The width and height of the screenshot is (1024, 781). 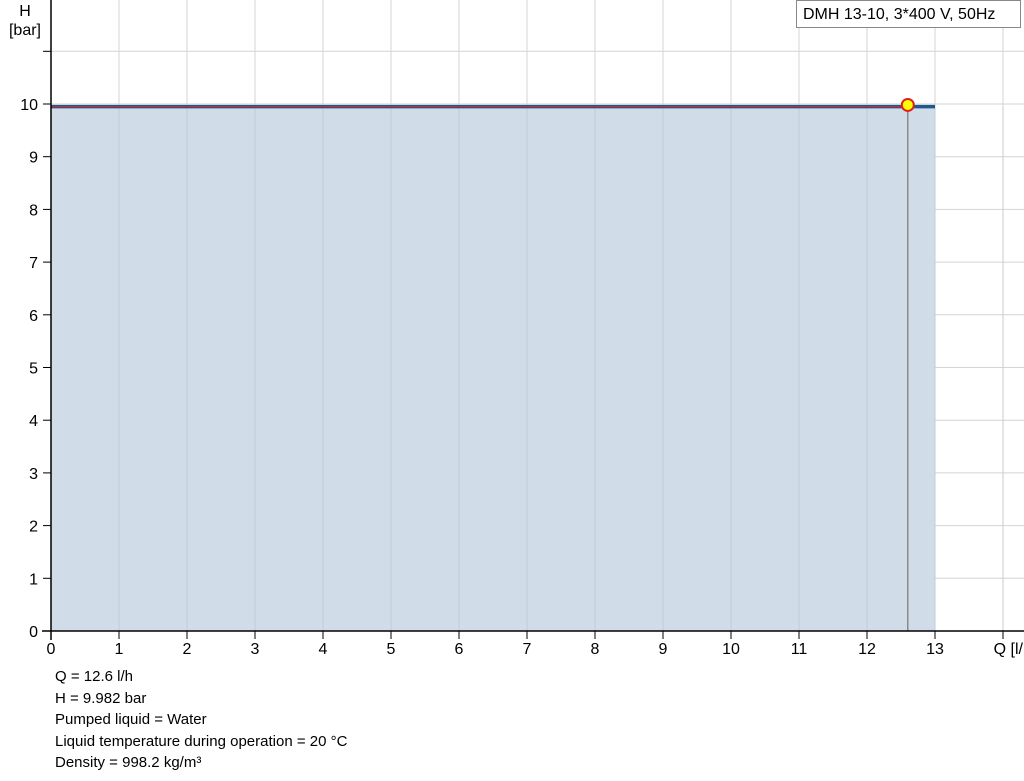 What do you see at coordinates (391, 649) in the screenshot?
I see `x-tick-label: 5` at bounding box center [391, 649].